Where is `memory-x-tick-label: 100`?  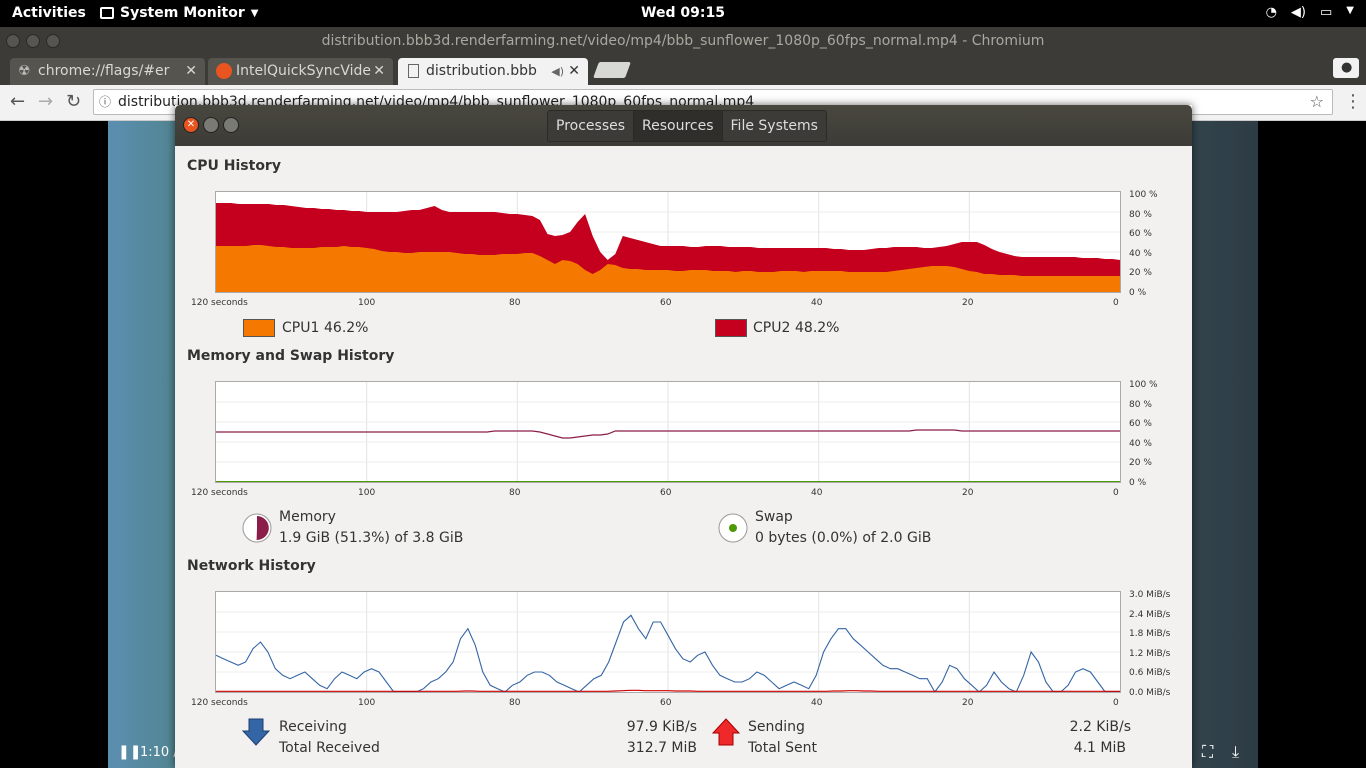 memory-x-tick-label: 100 is located at coordinates (367, 493).